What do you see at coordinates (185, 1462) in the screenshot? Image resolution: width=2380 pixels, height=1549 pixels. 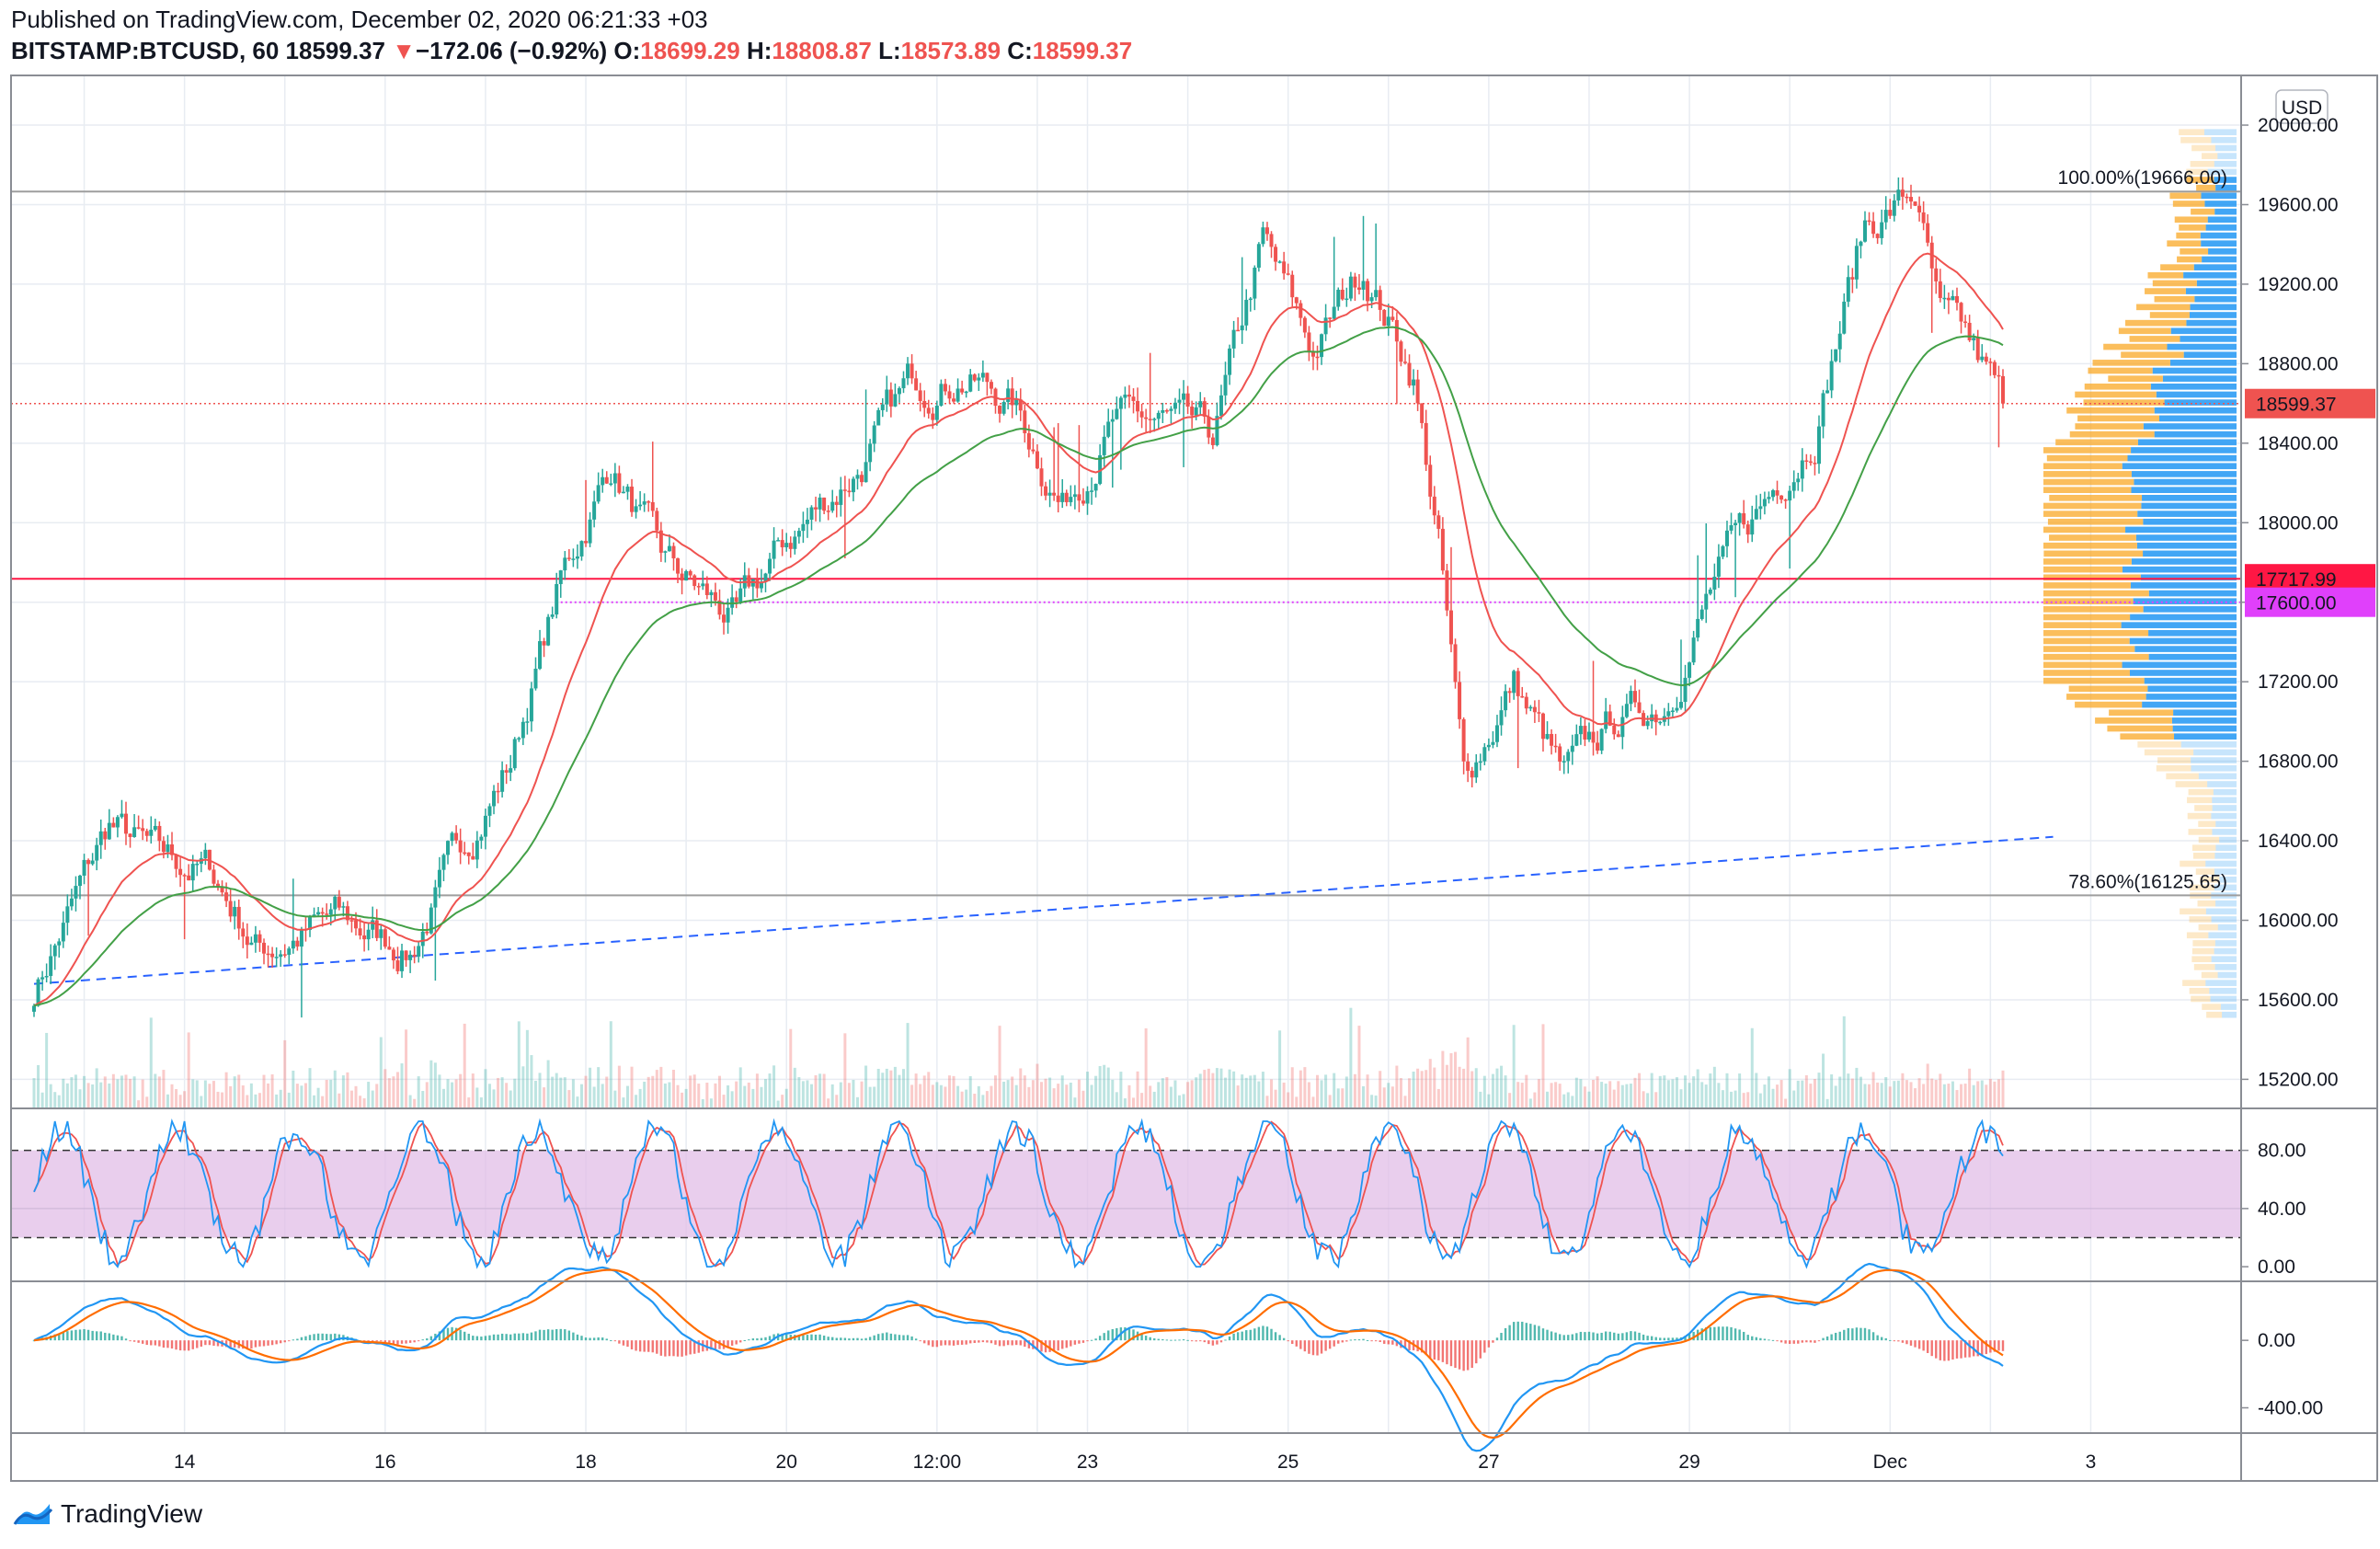 I see `time-tick-label: 14` at bounding box center [185, 1462].